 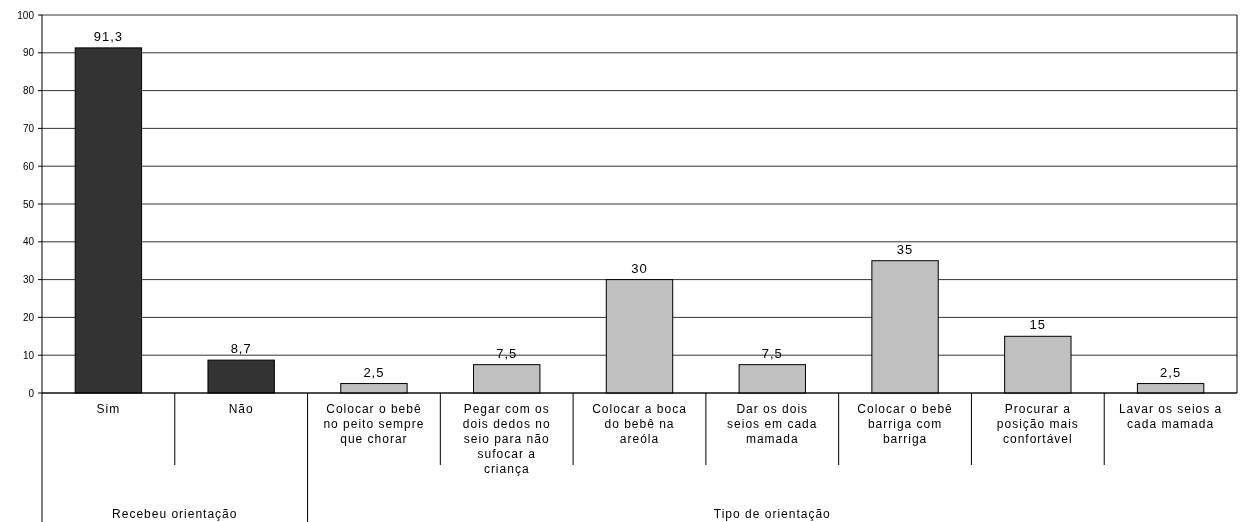 What do you see at coordinates (28, 317) in the screenshot?
I see `y-tick-label: 20` at bounding box center [28, 317].